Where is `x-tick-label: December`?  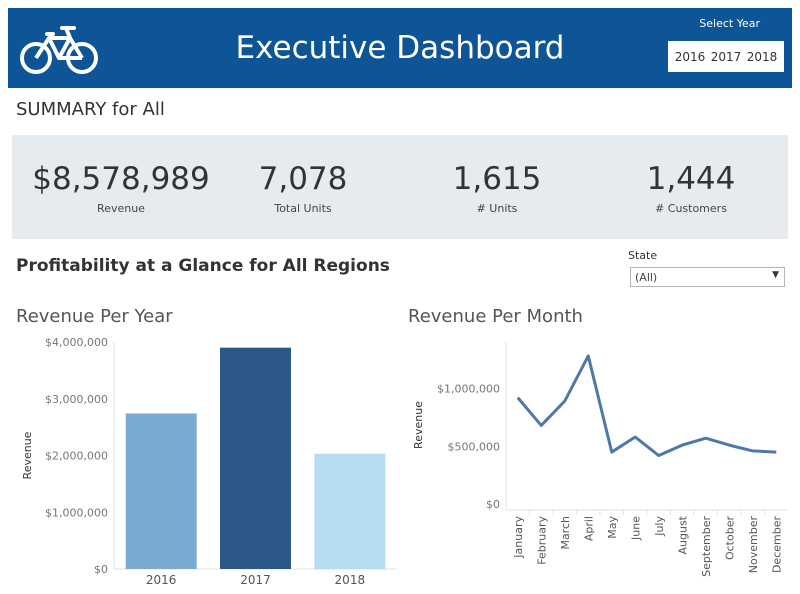 x-tick-label: December is located at coordinates (776, 545).